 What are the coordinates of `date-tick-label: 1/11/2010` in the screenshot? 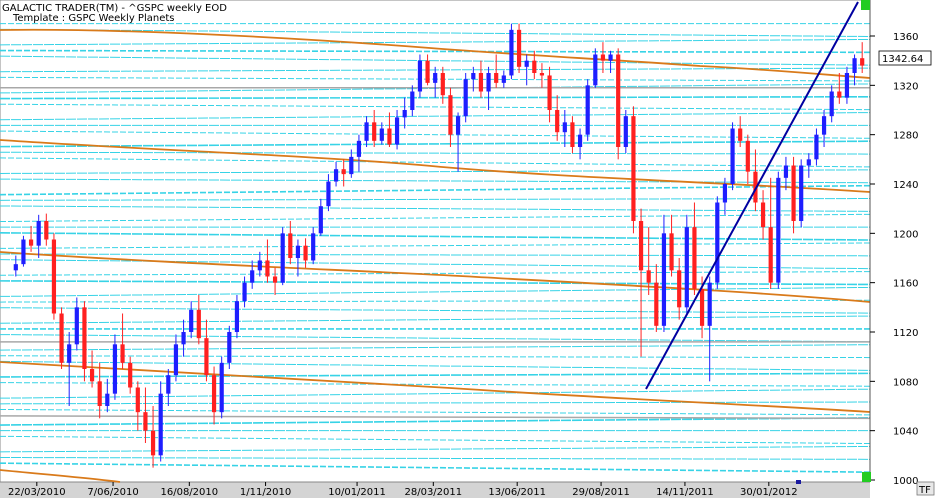 It's located at (265, 492).